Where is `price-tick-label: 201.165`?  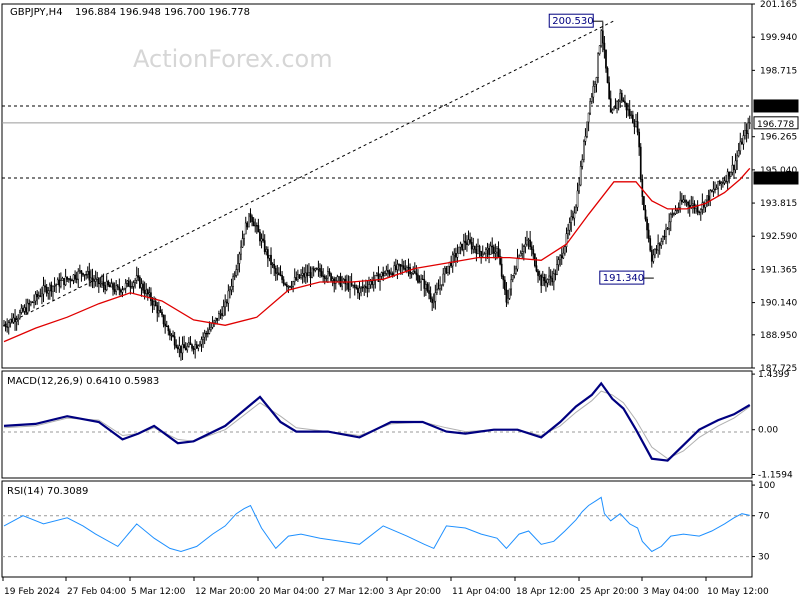 price-tick-label: 201.165 is located at coordinates (778, 5).